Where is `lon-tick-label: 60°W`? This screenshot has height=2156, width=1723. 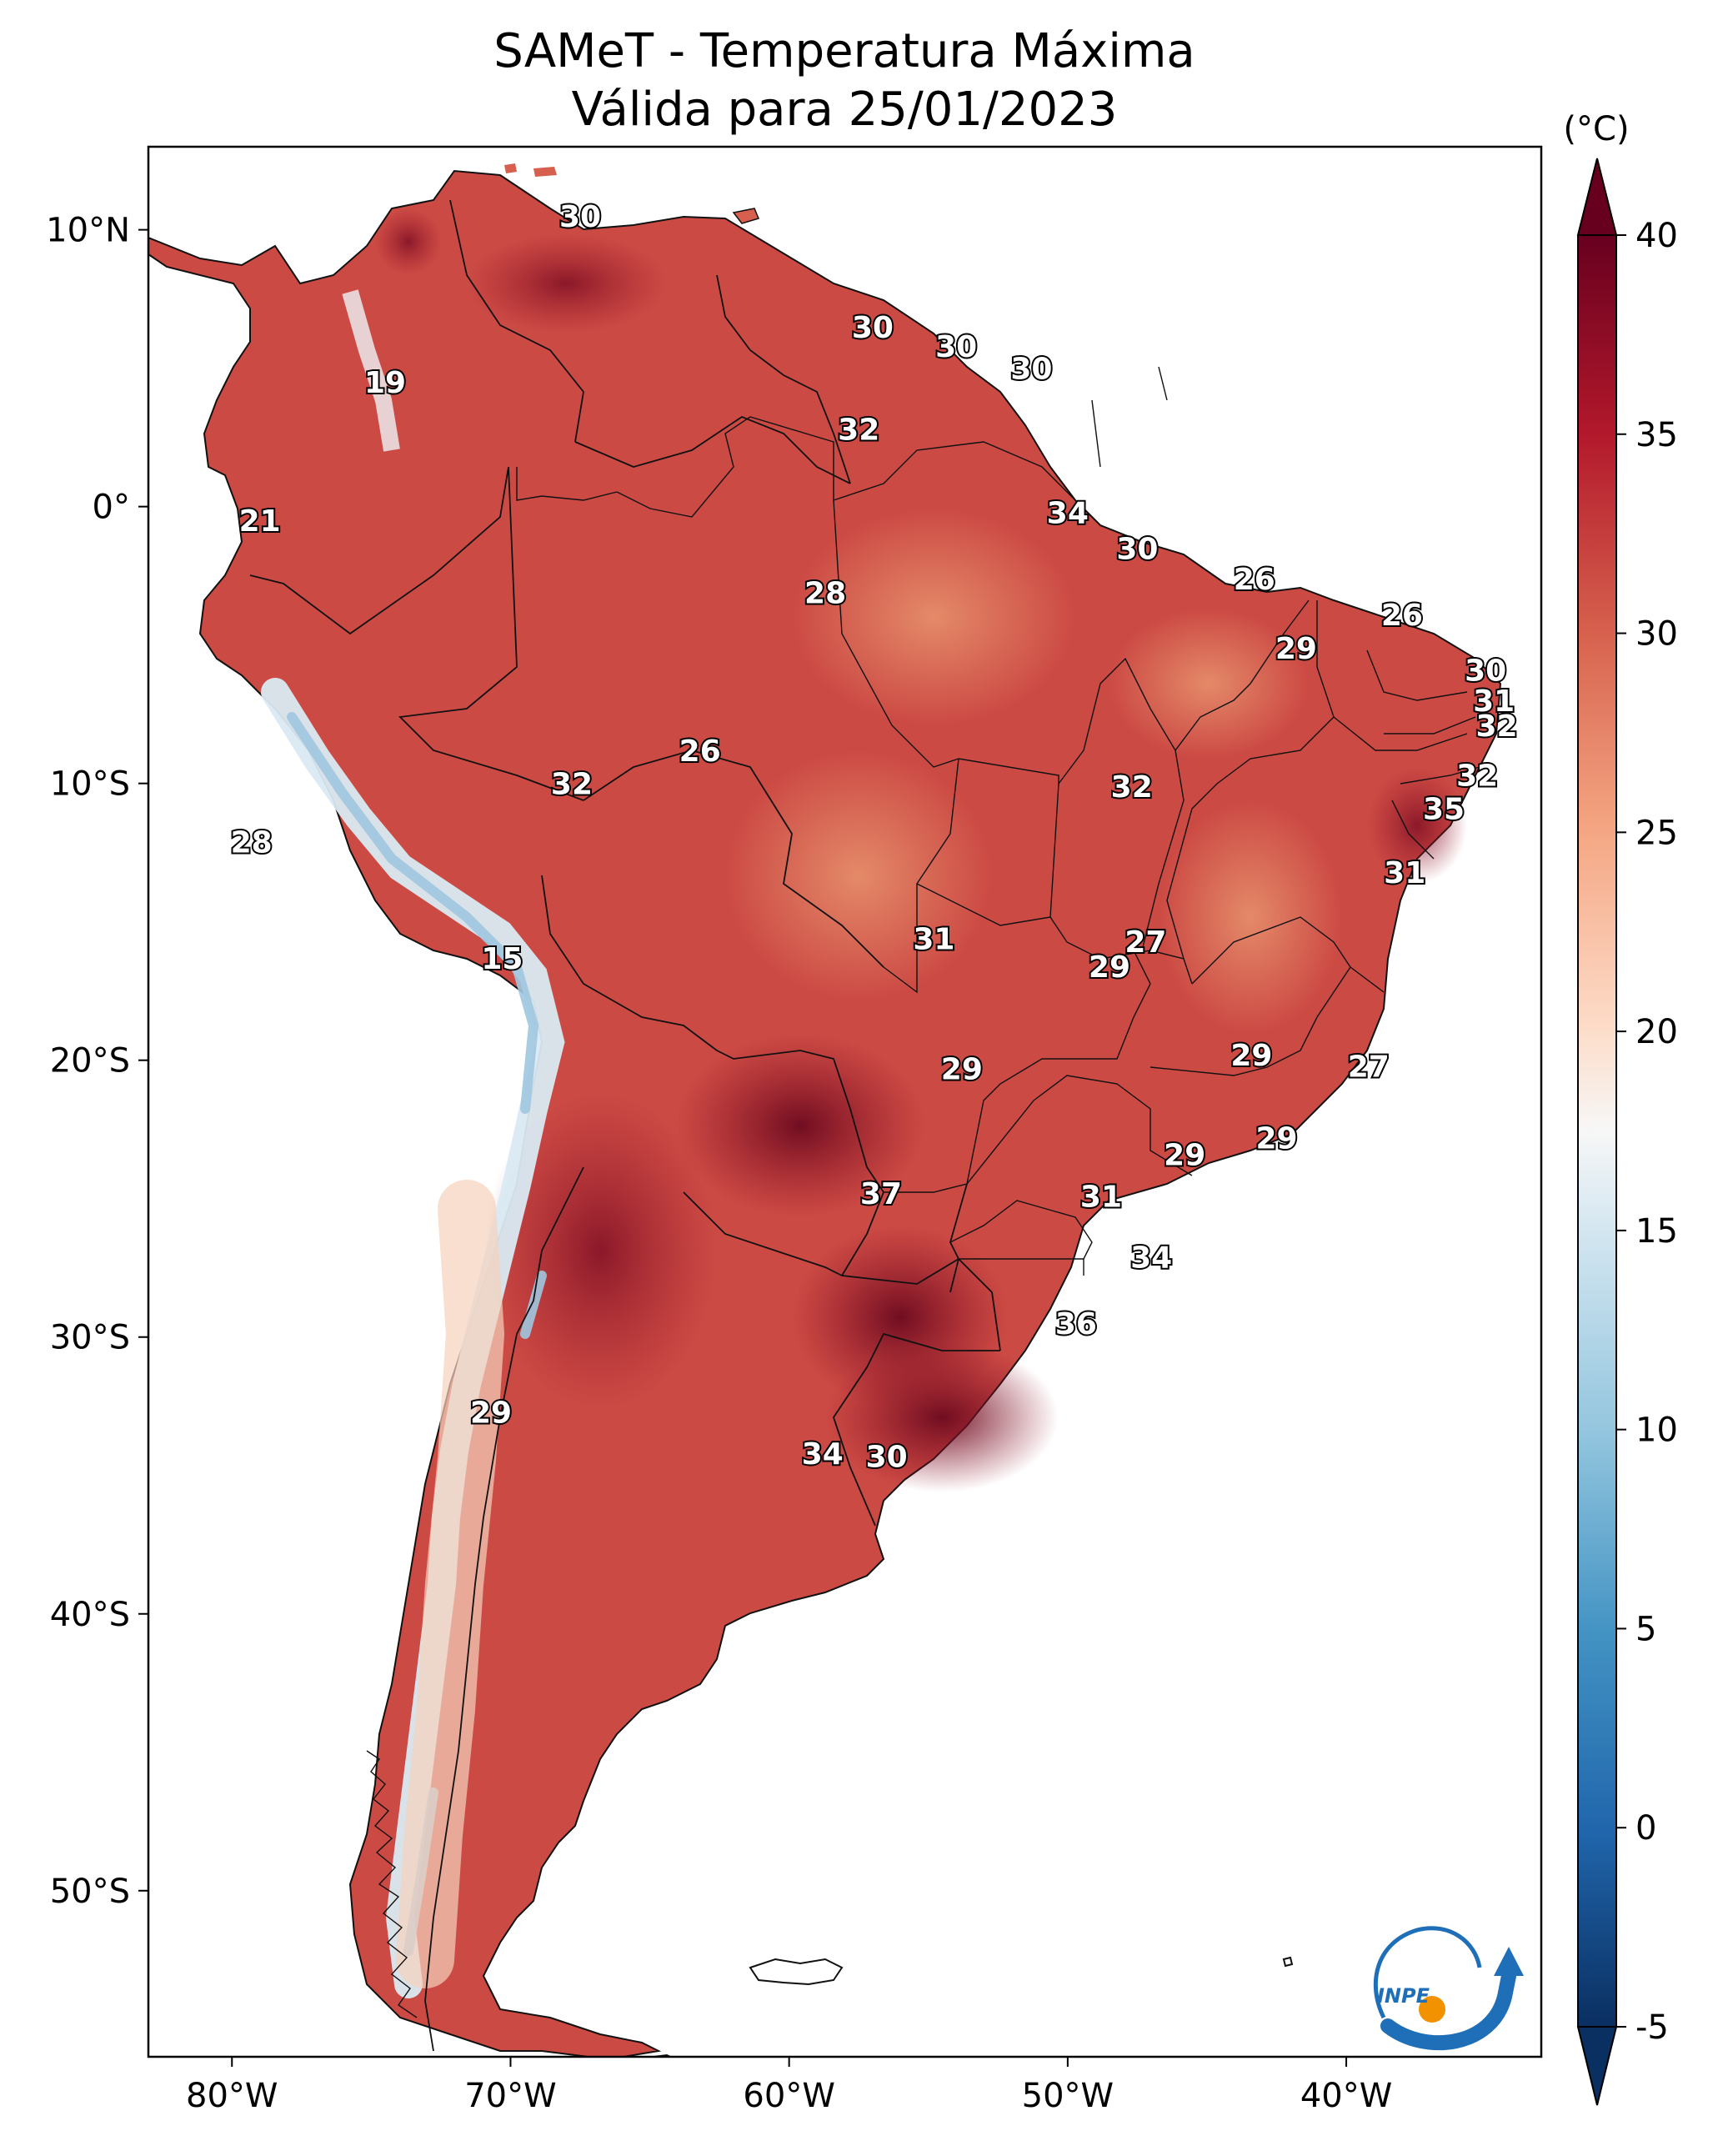 lon-tick-label: 60°W is located at coordinates (789, 2096).